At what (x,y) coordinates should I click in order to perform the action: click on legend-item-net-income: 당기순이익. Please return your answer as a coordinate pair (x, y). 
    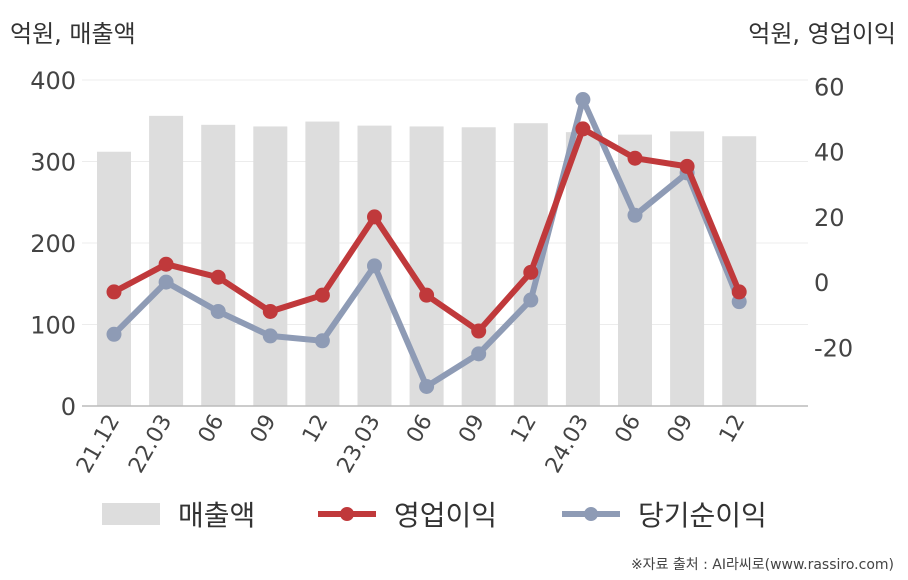
    Looking at the image, I should click on (664, 514).